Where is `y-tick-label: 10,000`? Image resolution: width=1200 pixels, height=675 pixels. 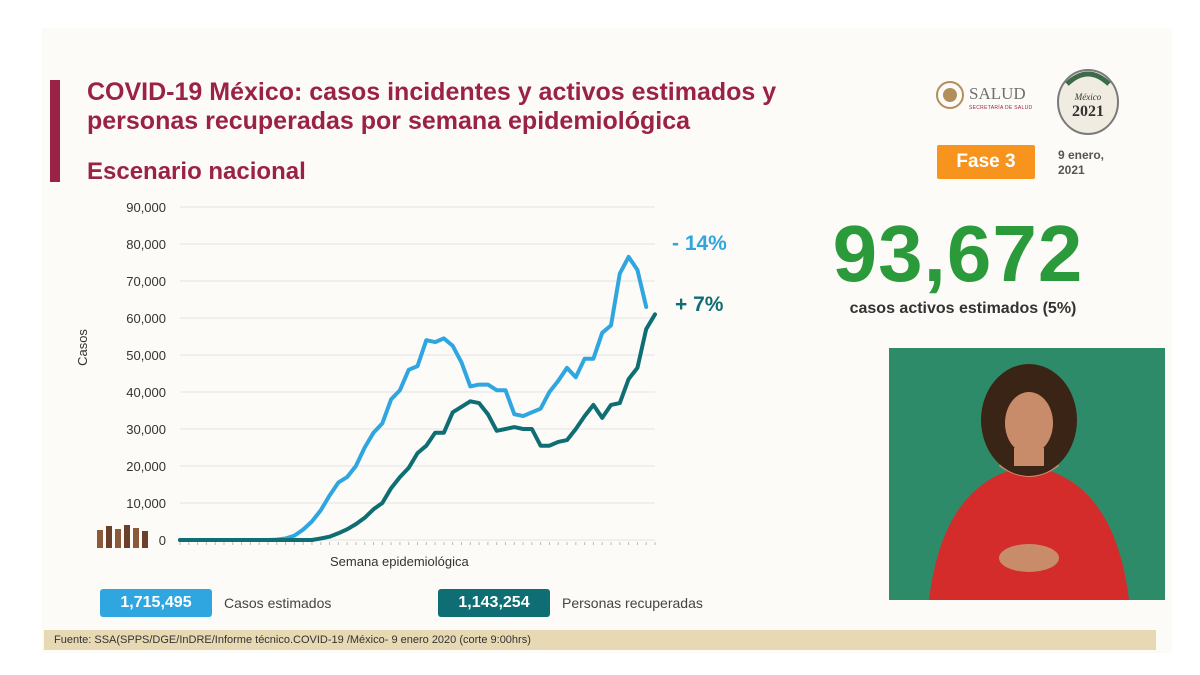
y-tick-label: 10,000 is located at coordinates (146, 503).